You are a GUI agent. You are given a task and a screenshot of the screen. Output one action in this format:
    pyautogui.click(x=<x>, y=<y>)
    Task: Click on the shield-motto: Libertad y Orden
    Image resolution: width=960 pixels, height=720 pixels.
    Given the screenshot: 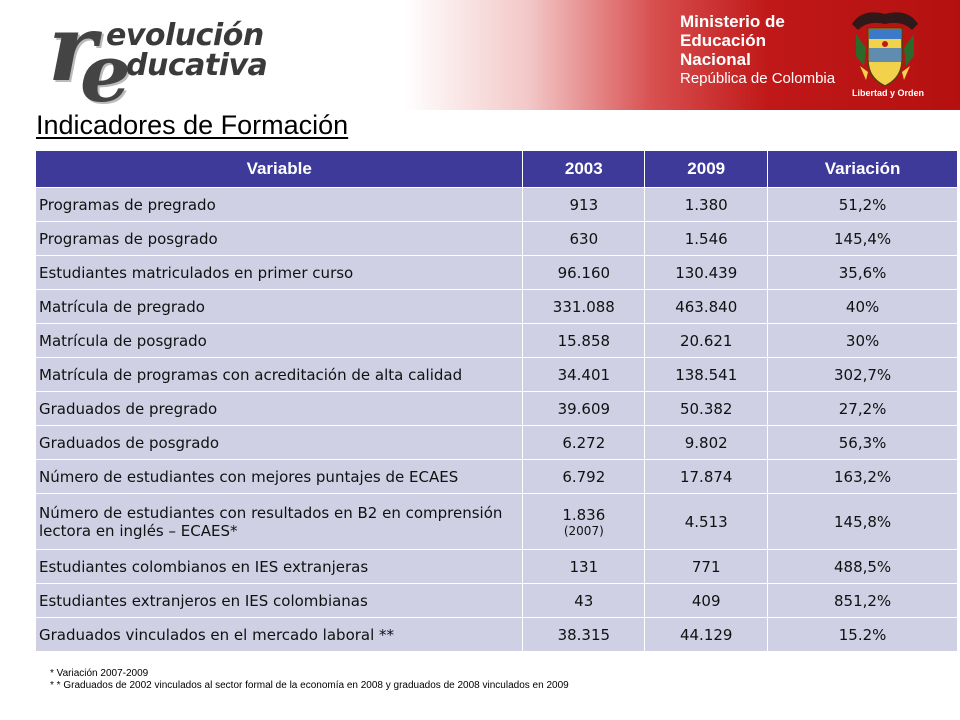 What is the action you would take?
    pyautogui.click(x=887, y=93)
    